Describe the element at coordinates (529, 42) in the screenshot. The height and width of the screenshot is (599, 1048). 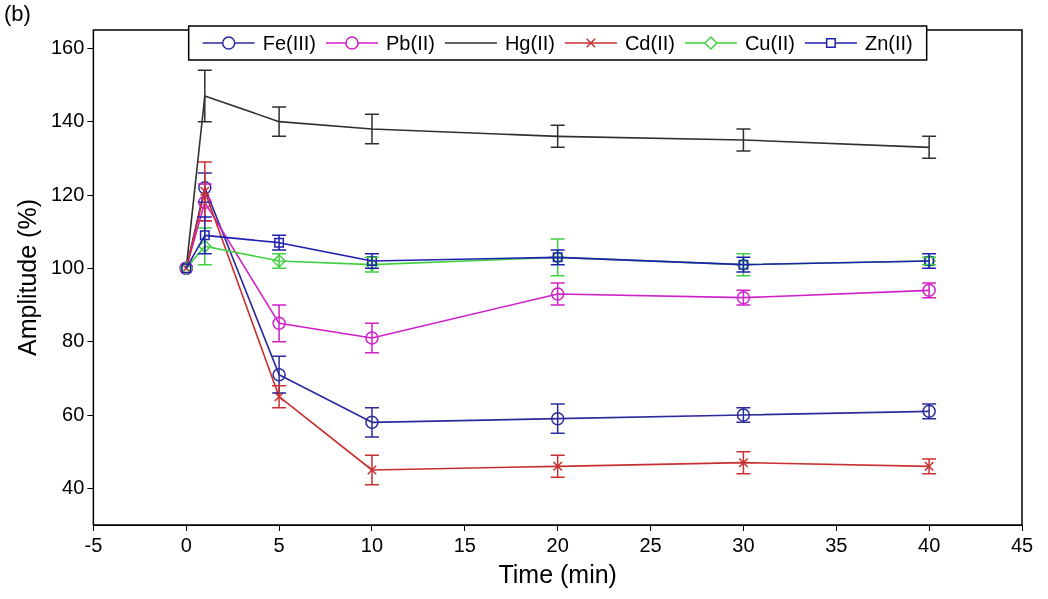
I see `legend-label: Hg(II)` at that location.